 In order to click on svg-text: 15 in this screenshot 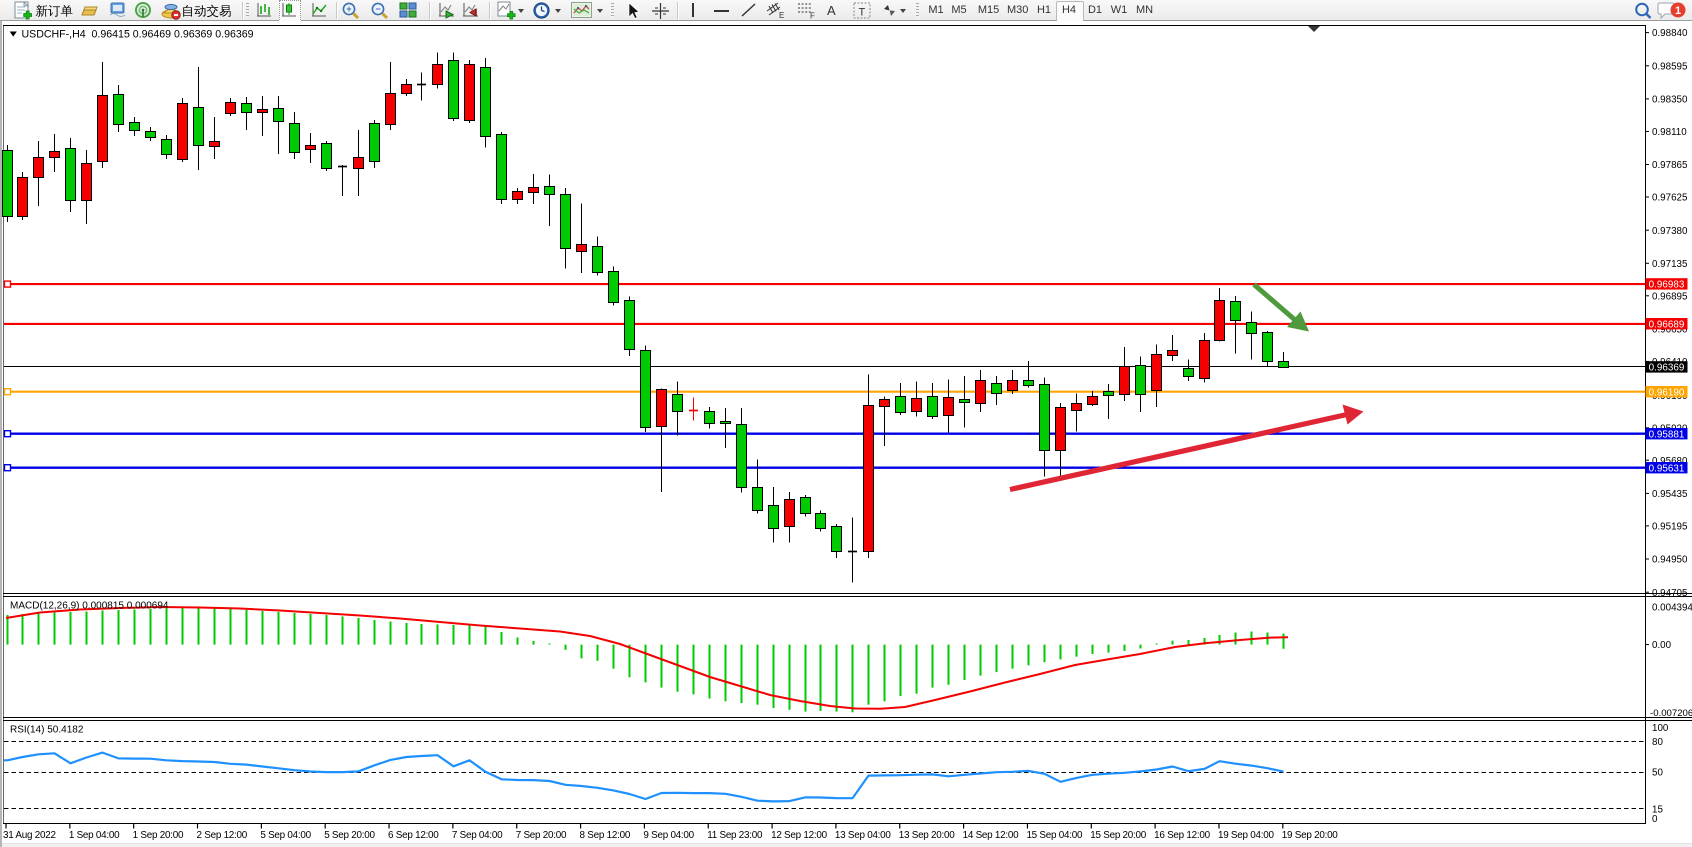, I will do `click(1657, 810)`.